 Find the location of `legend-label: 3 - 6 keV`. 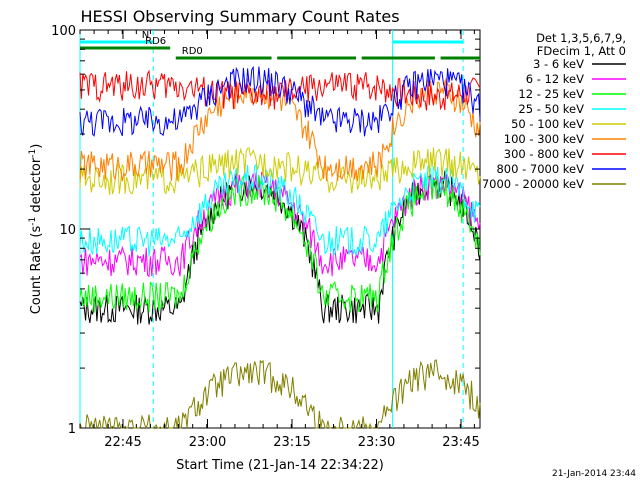

legend-label: 3 - 6 keV is located at coordinates (558, 64).